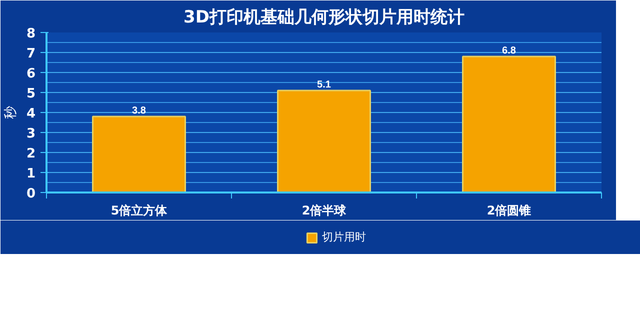 The image size is (640, 320). I want to click on x-tick-label: 2倍半球, so click(325, 211).